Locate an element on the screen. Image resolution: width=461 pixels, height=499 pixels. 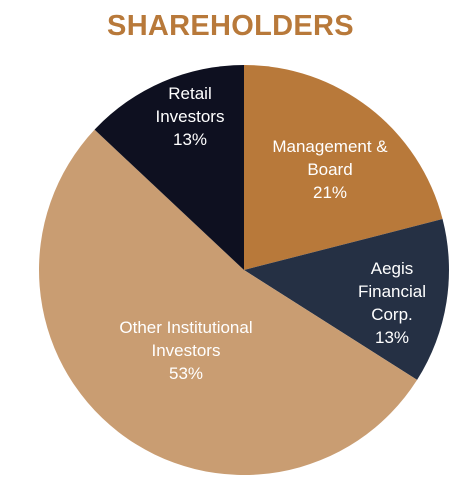
chart-title: SHAREHOLDERS is located at coordinates (230, 26).